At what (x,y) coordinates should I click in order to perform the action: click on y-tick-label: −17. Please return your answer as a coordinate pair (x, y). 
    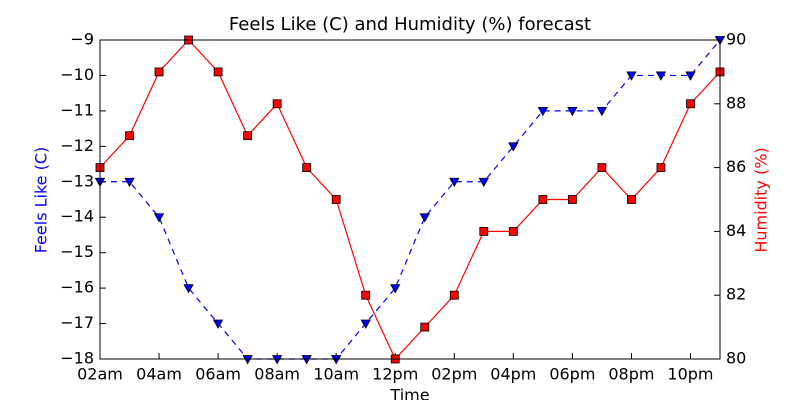
    Looking at the image, I should click on (77, 322).